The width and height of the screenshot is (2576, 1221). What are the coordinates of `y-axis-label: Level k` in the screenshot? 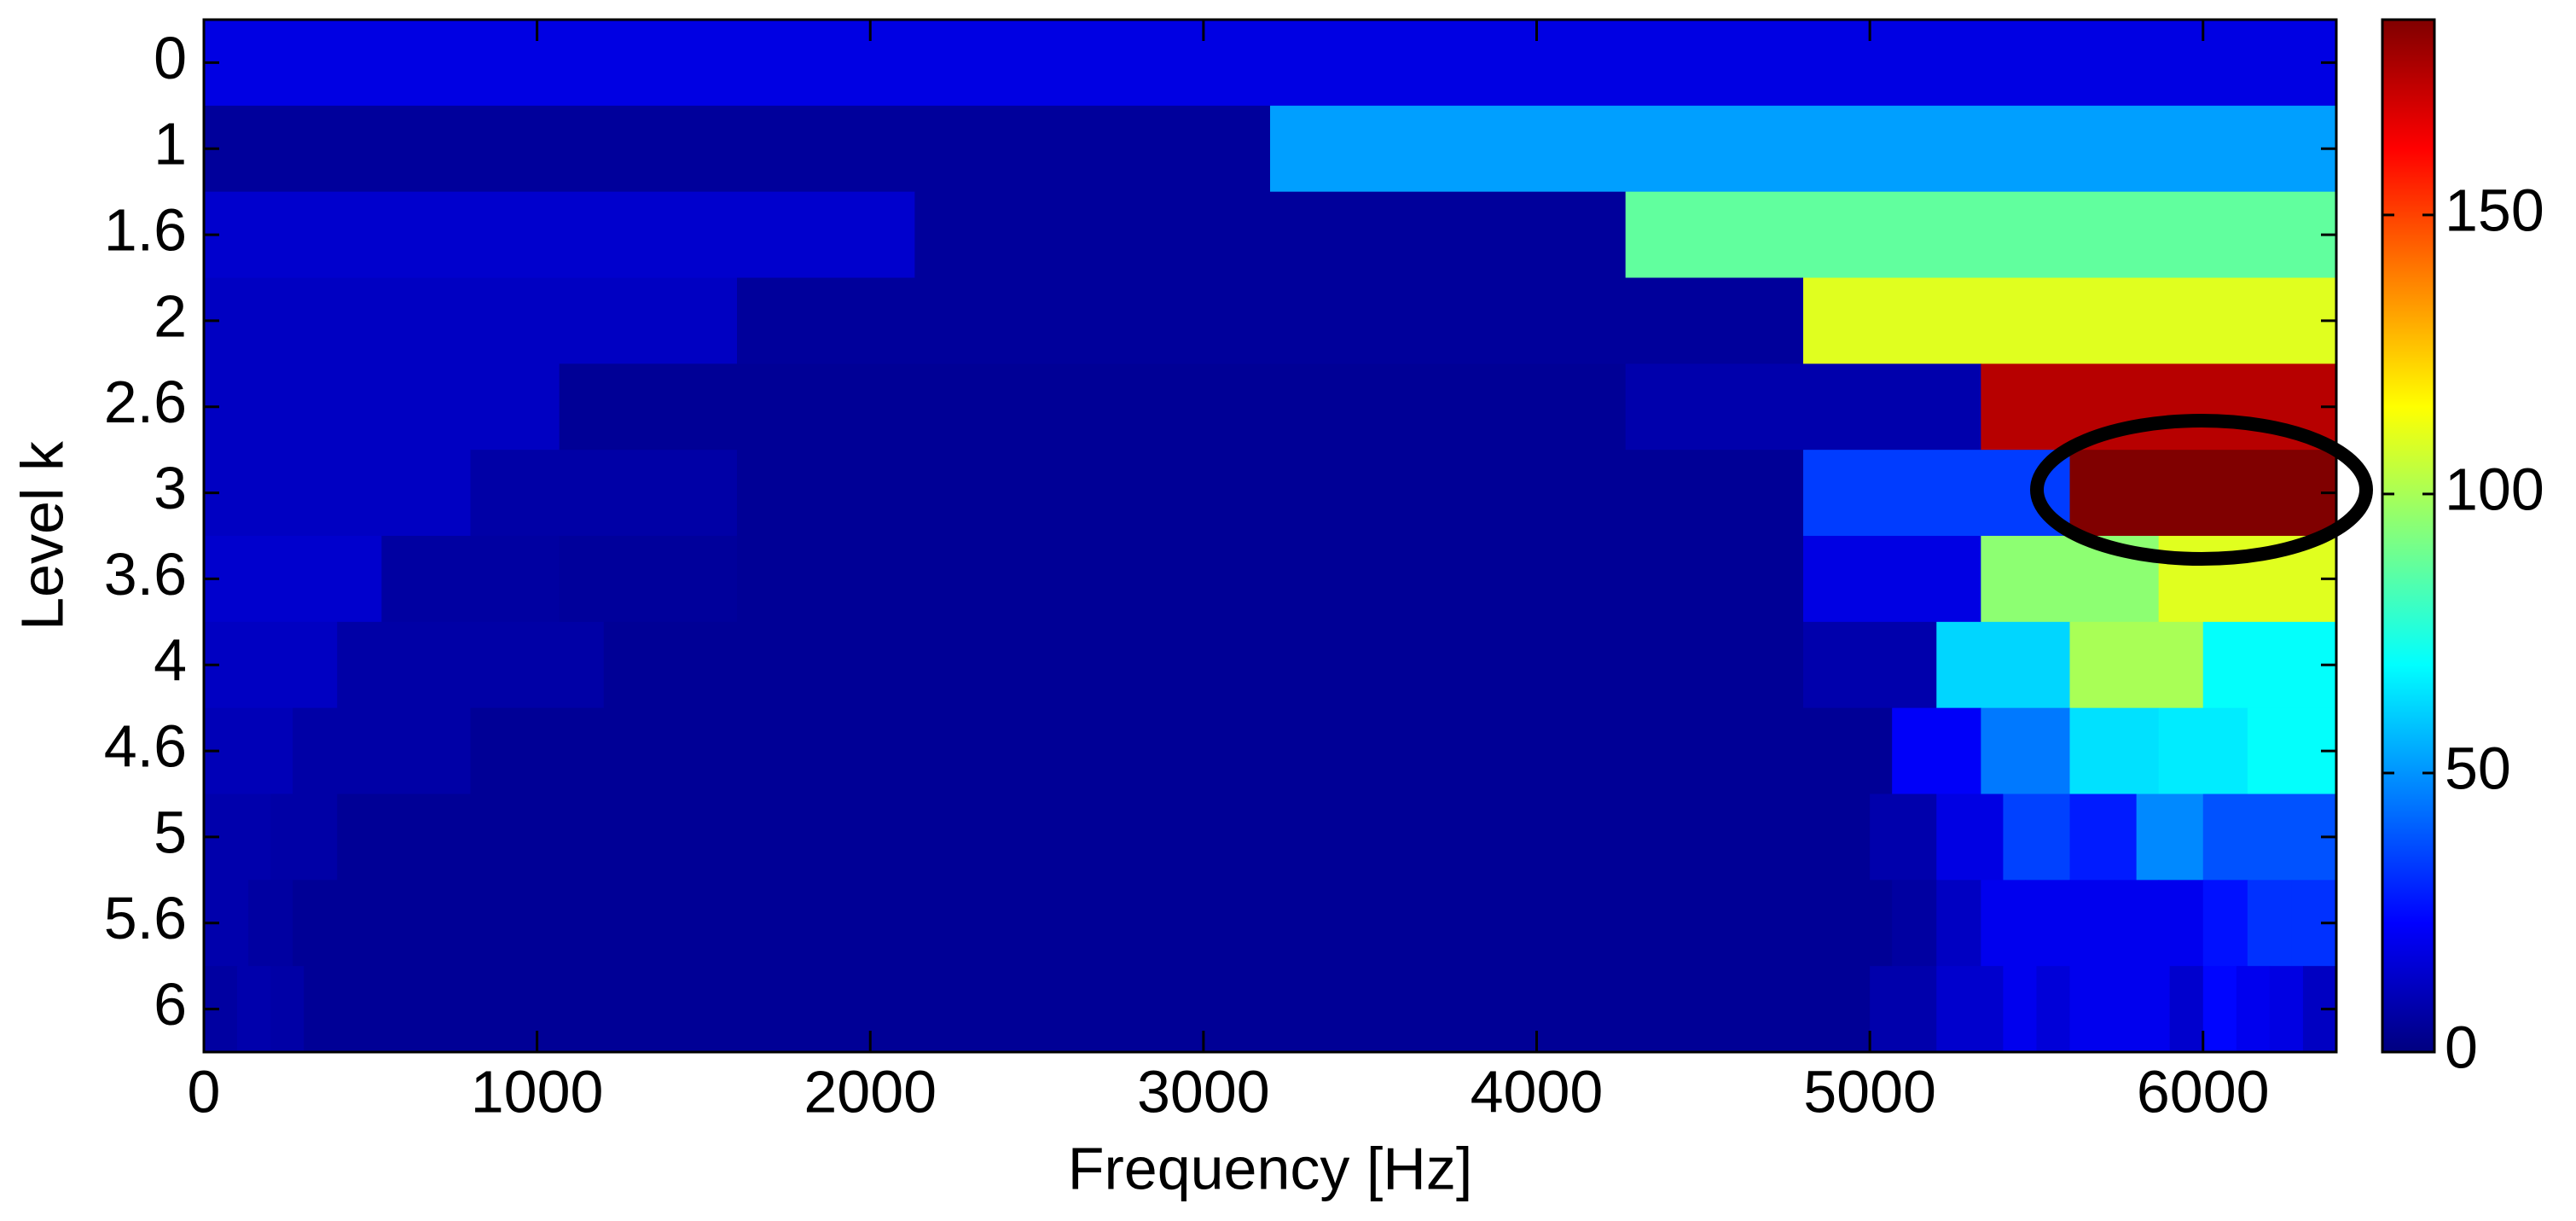 It's located at (42, 535).